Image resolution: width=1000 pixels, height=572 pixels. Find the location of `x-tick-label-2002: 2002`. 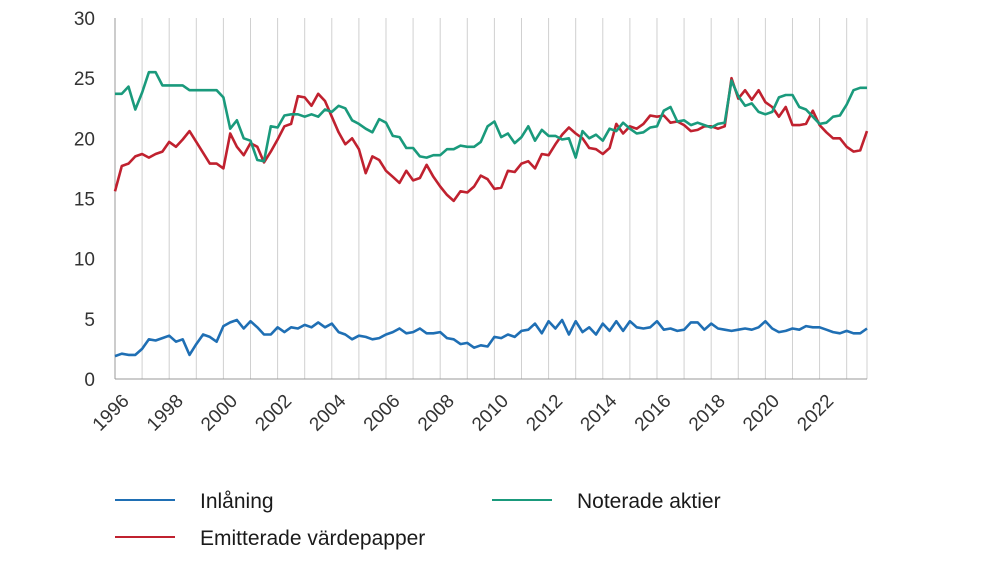

x-tick-label-2002: 2002 is located at coordinates (273, 413).